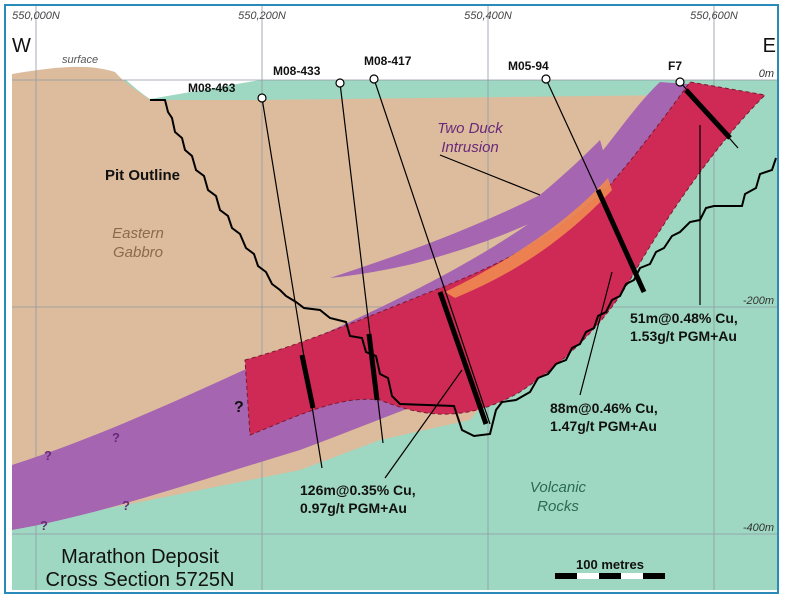  What do you see at coordinates (470, 147) in the screenshot?
I see `two-duck-label-2: Intrusion` at bounding box center [470, 147].